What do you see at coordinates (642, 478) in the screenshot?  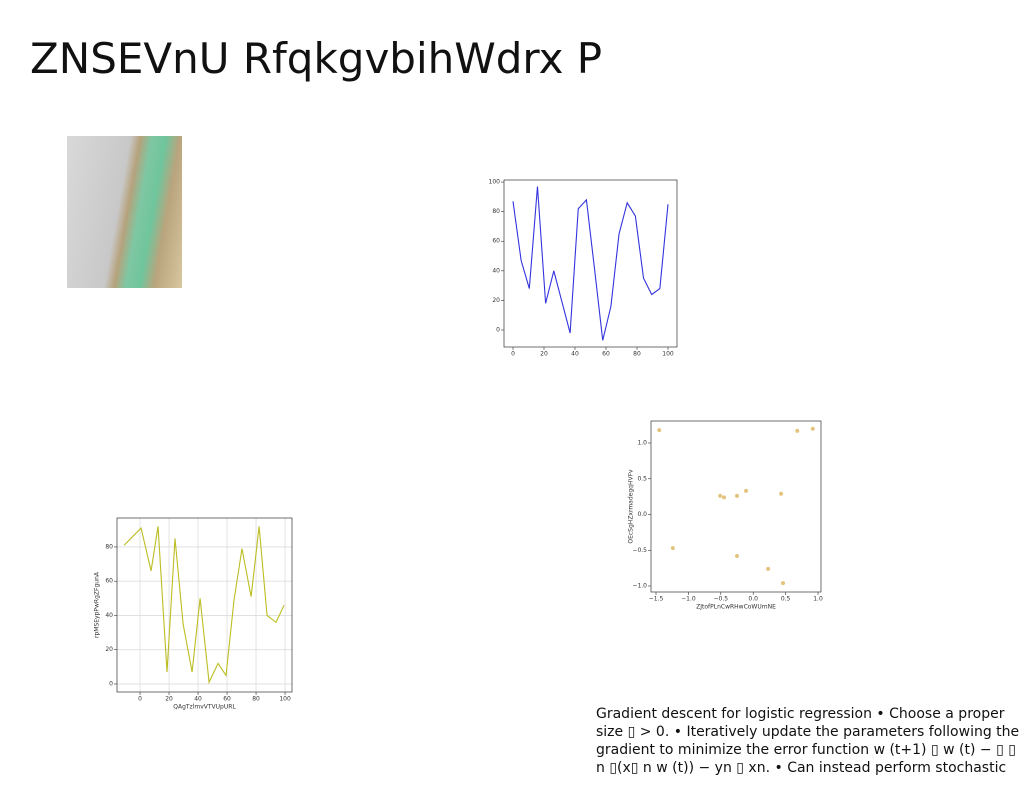 I see `y-tick-label: 0.5` at bounding box center [642, 478].